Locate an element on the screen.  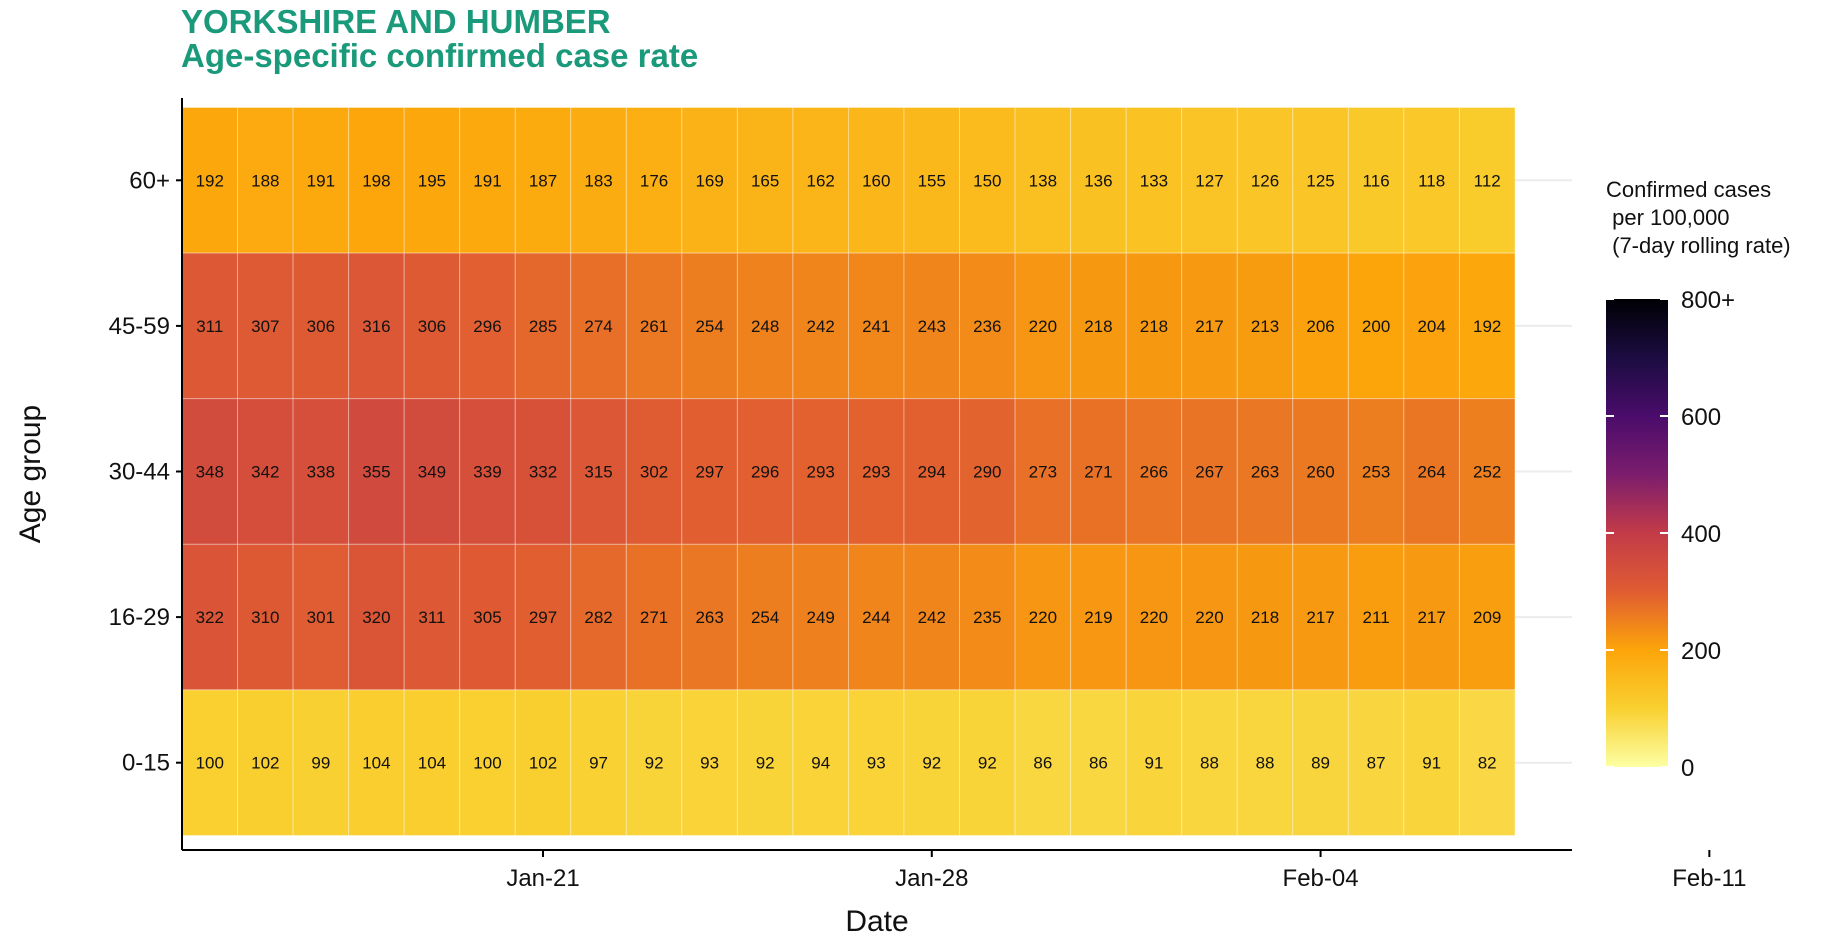
cell-value-label: 97 is located at coordinates (598, 763).